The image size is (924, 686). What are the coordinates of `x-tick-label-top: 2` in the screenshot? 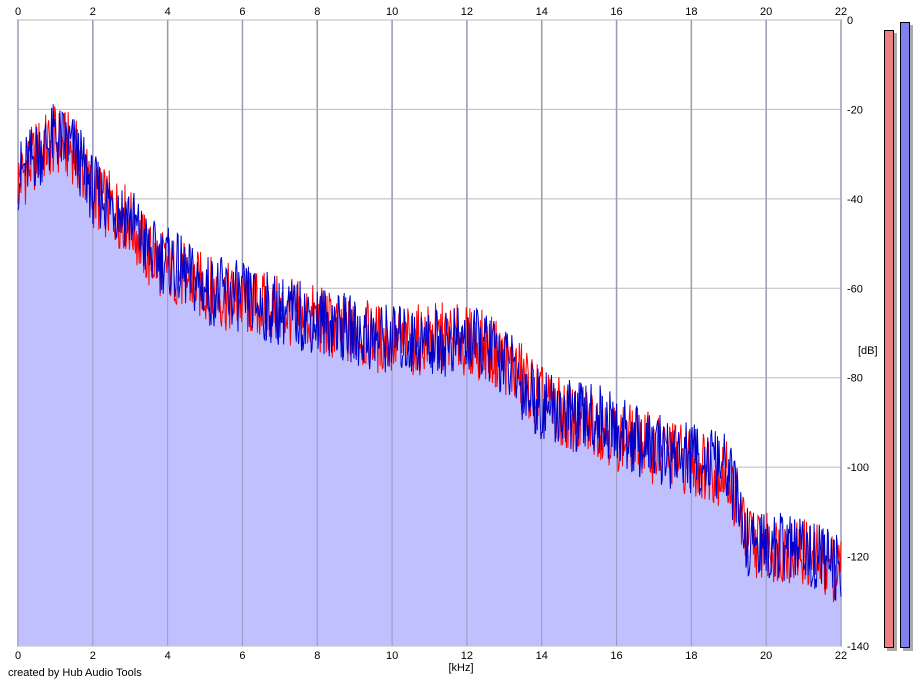 It's located at (93, 12).